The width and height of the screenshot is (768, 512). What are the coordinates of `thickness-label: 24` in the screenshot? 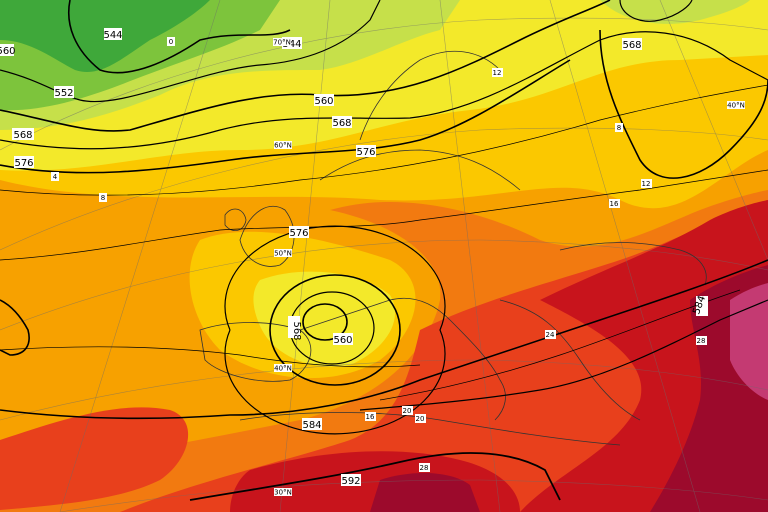 It's located at (550, 334).